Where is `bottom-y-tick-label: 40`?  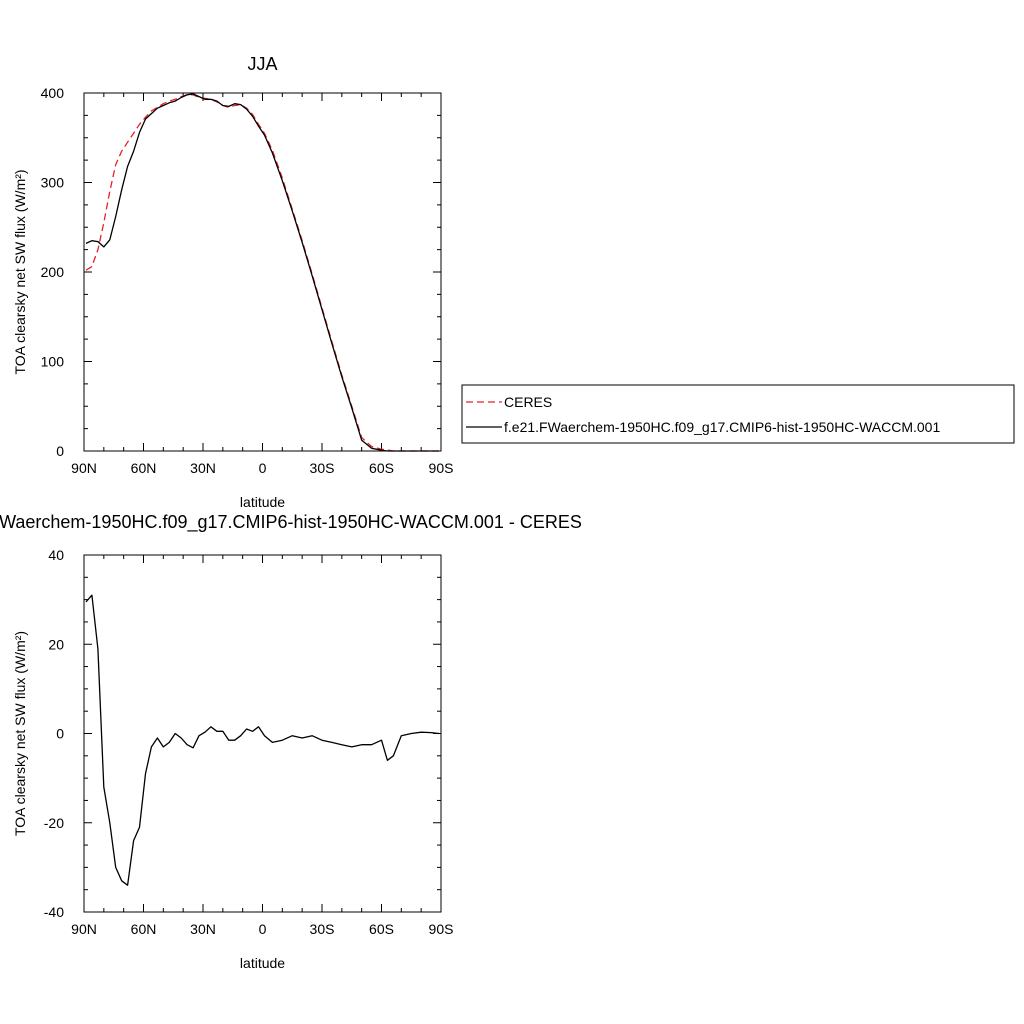
bottom-y-tick-label: 40 is located at coordinates (56, 555).